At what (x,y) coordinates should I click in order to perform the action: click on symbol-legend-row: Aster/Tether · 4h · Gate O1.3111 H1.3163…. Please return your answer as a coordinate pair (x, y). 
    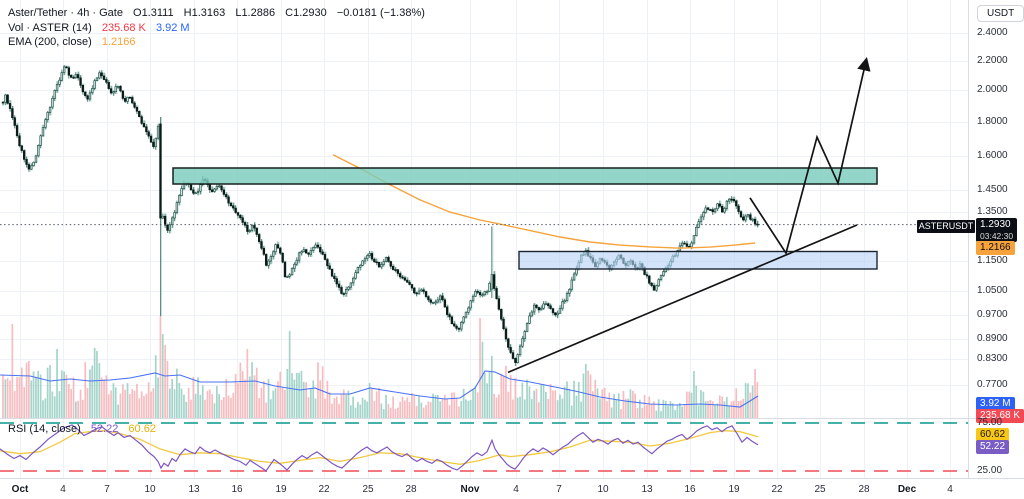
    Looking at the image, I should click on (220, 13).